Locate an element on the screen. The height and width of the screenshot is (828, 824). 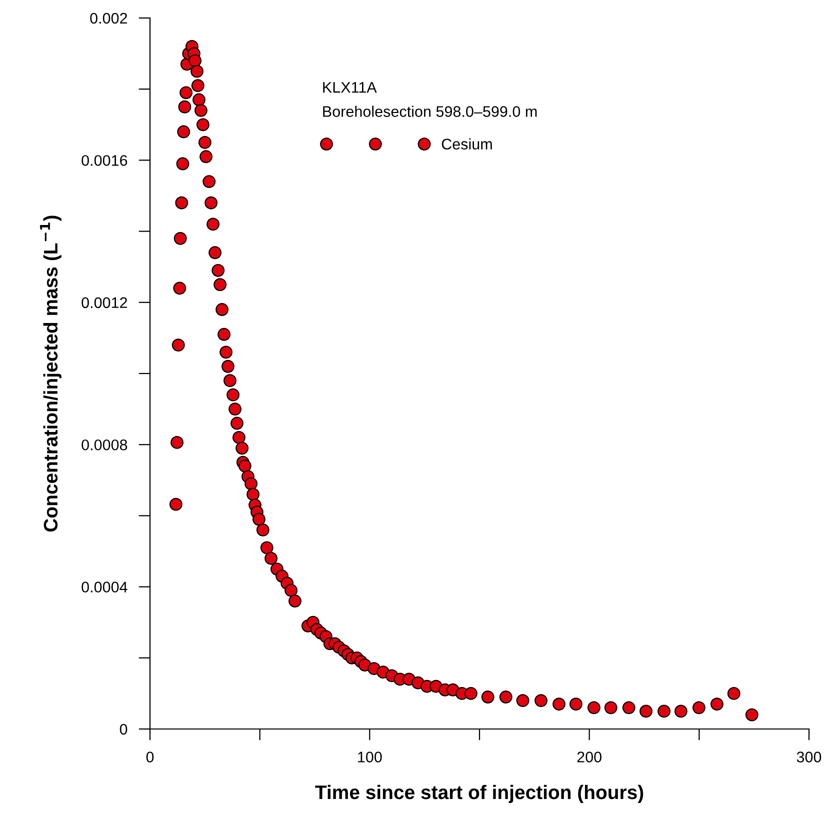
x-tick-label: 0 is located at coordinates (150, 757).